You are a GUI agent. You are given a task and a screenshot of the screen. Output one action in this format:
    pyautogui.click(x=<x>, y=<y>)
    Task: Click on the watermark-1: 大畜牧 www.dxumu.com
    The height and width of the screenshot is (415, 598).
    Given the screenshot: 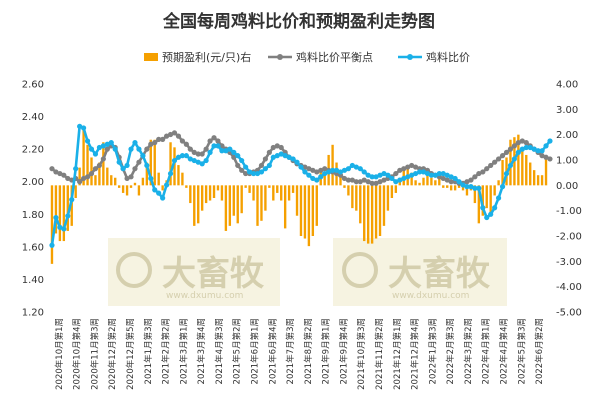 What is the action you would take?
    pyautogui.click(x=194, y=272)
    